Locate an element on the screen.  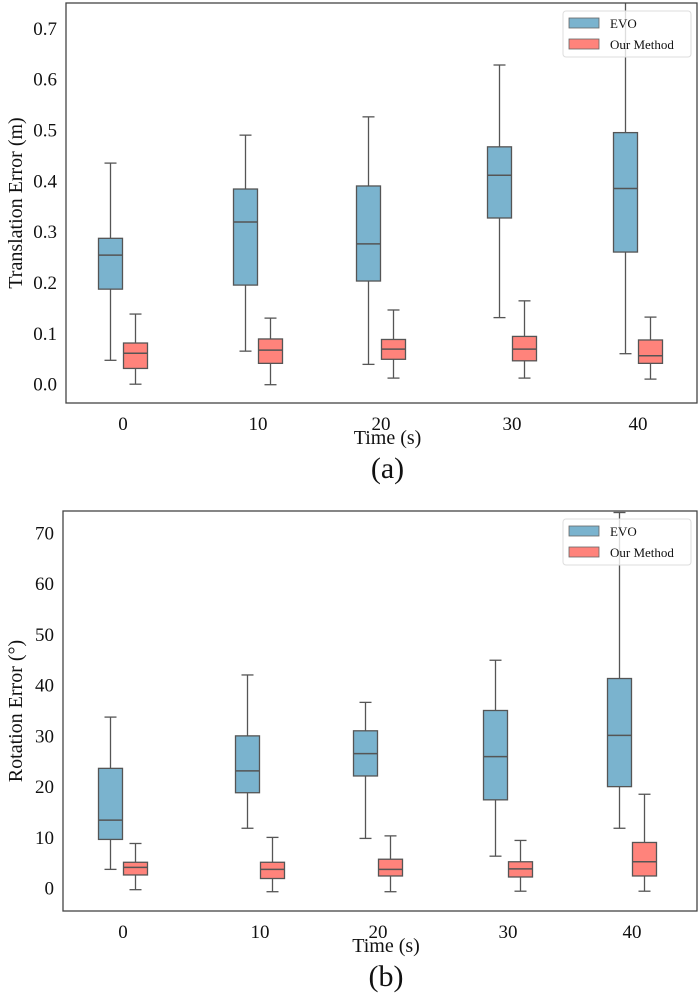
y-tick-label: 10 is located at coordinates (44, 838).